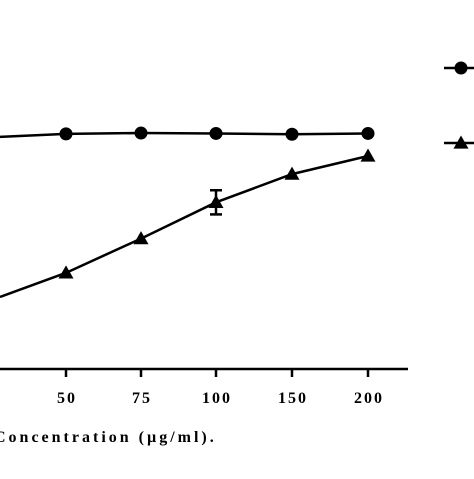  I want to click on x-axis-ticks: 50 75 100 150 200, so click(220, 388).